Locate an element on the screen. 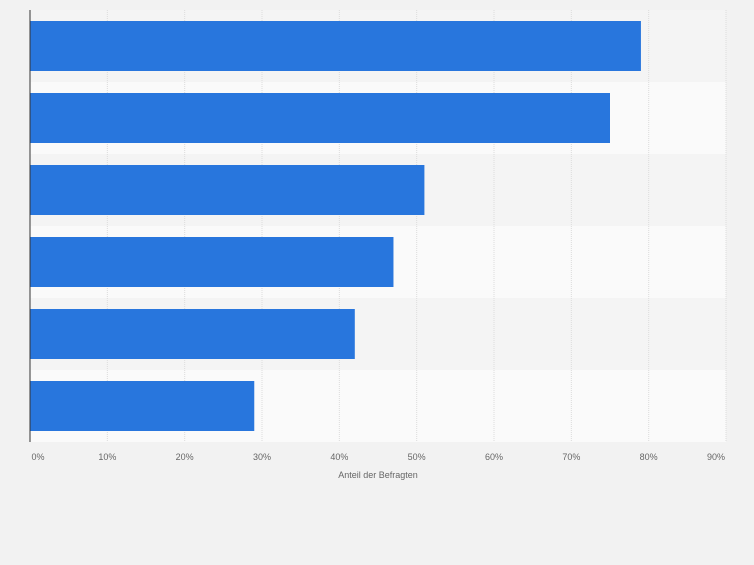  x-tick-label: 0% is located at coordinates (37, 457).